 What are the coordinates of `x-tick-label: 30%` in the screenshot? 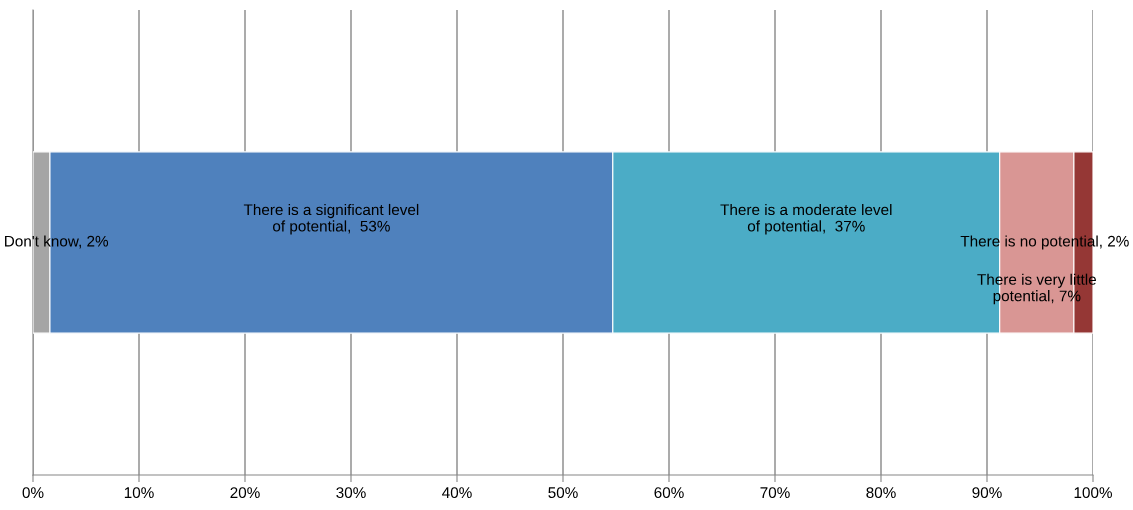 It's located at (351, 493).